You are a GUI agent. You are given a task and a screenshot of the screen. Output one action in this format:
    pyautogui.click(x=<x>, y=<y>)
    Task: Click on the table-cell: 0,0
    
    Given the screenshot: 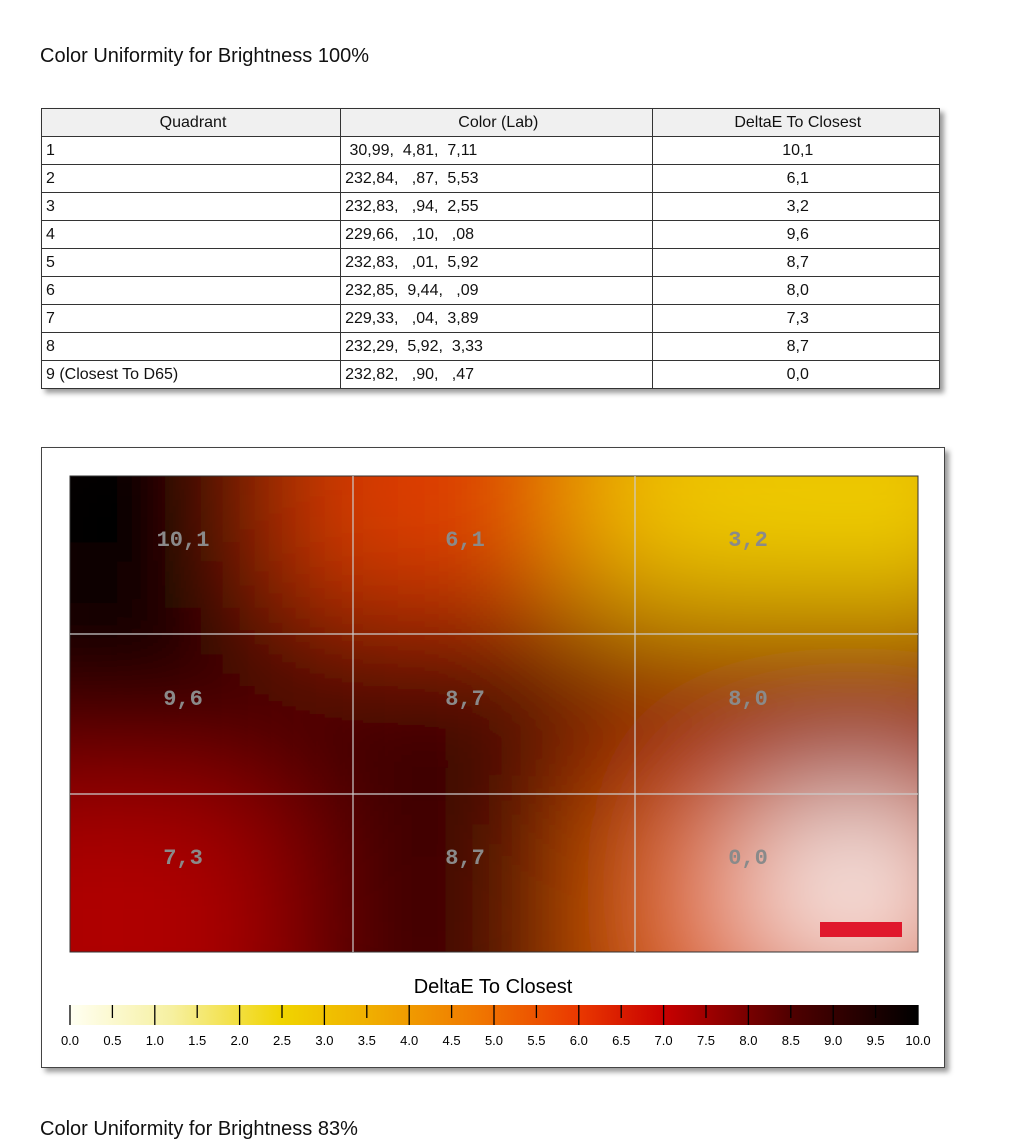 What is the action you would take?
    pyautogui.click(x=796, y=374)
    